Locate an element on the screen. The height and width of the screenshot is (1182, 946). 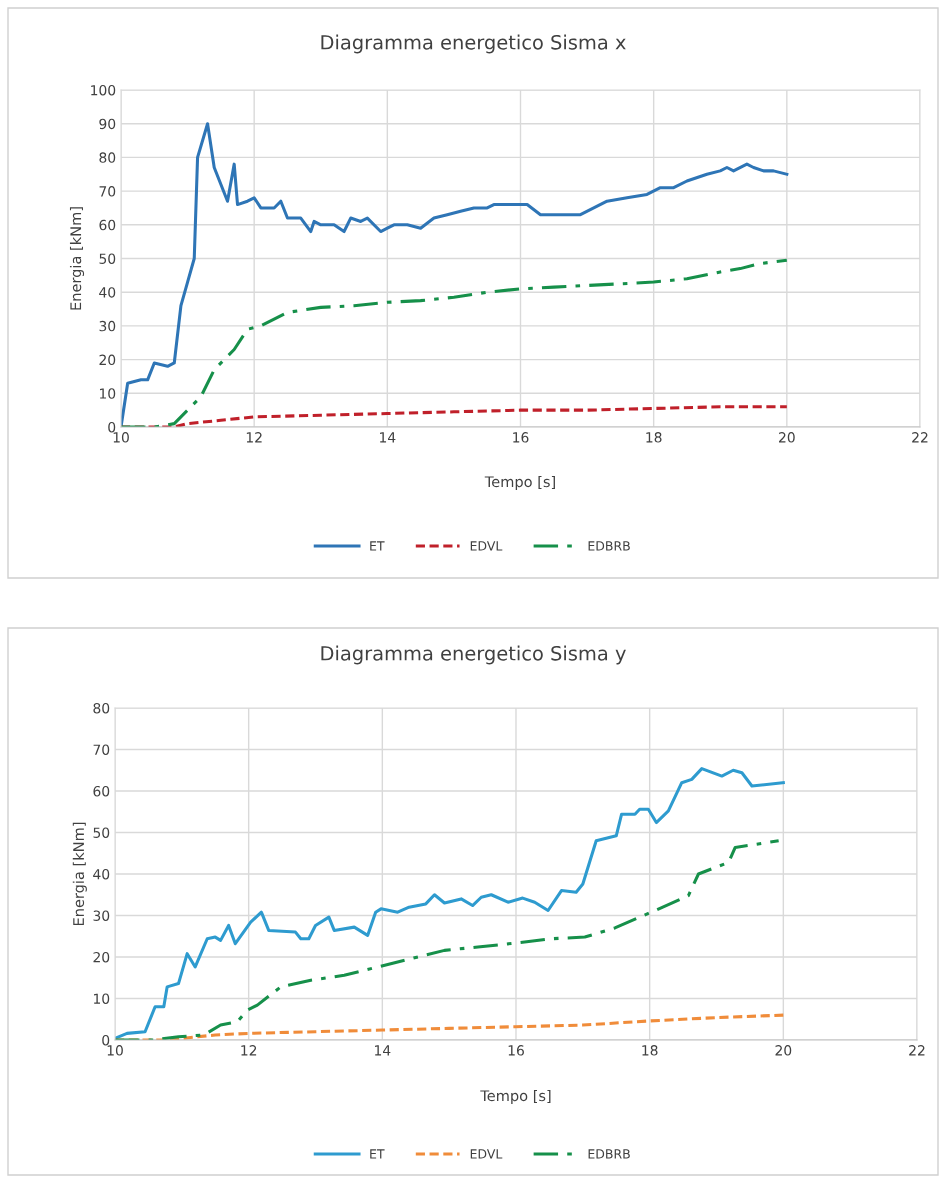
chart-title: Diagramma energetico Sisma y is located at coordinates (473, 655).